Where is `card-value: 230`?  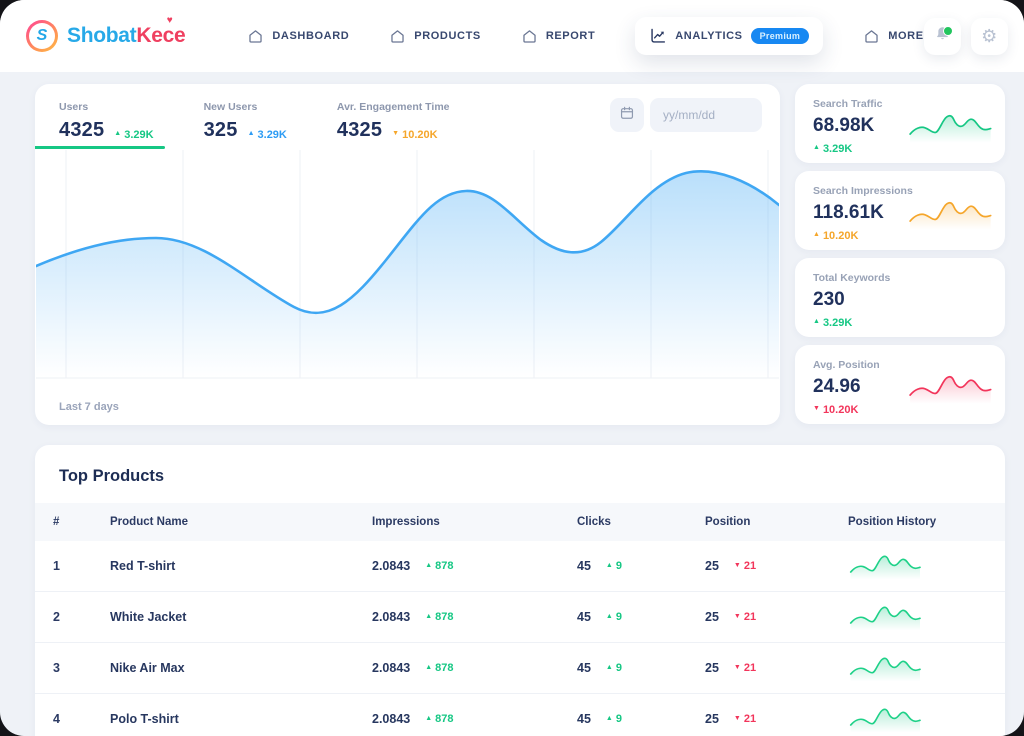 card-value: 230 is located at coordinates (829, 299).